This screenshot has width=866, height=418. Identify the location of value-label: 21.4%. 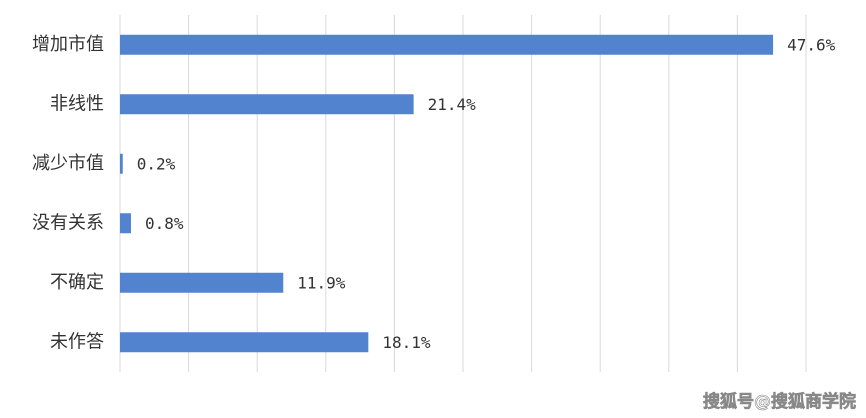
(452, 104).